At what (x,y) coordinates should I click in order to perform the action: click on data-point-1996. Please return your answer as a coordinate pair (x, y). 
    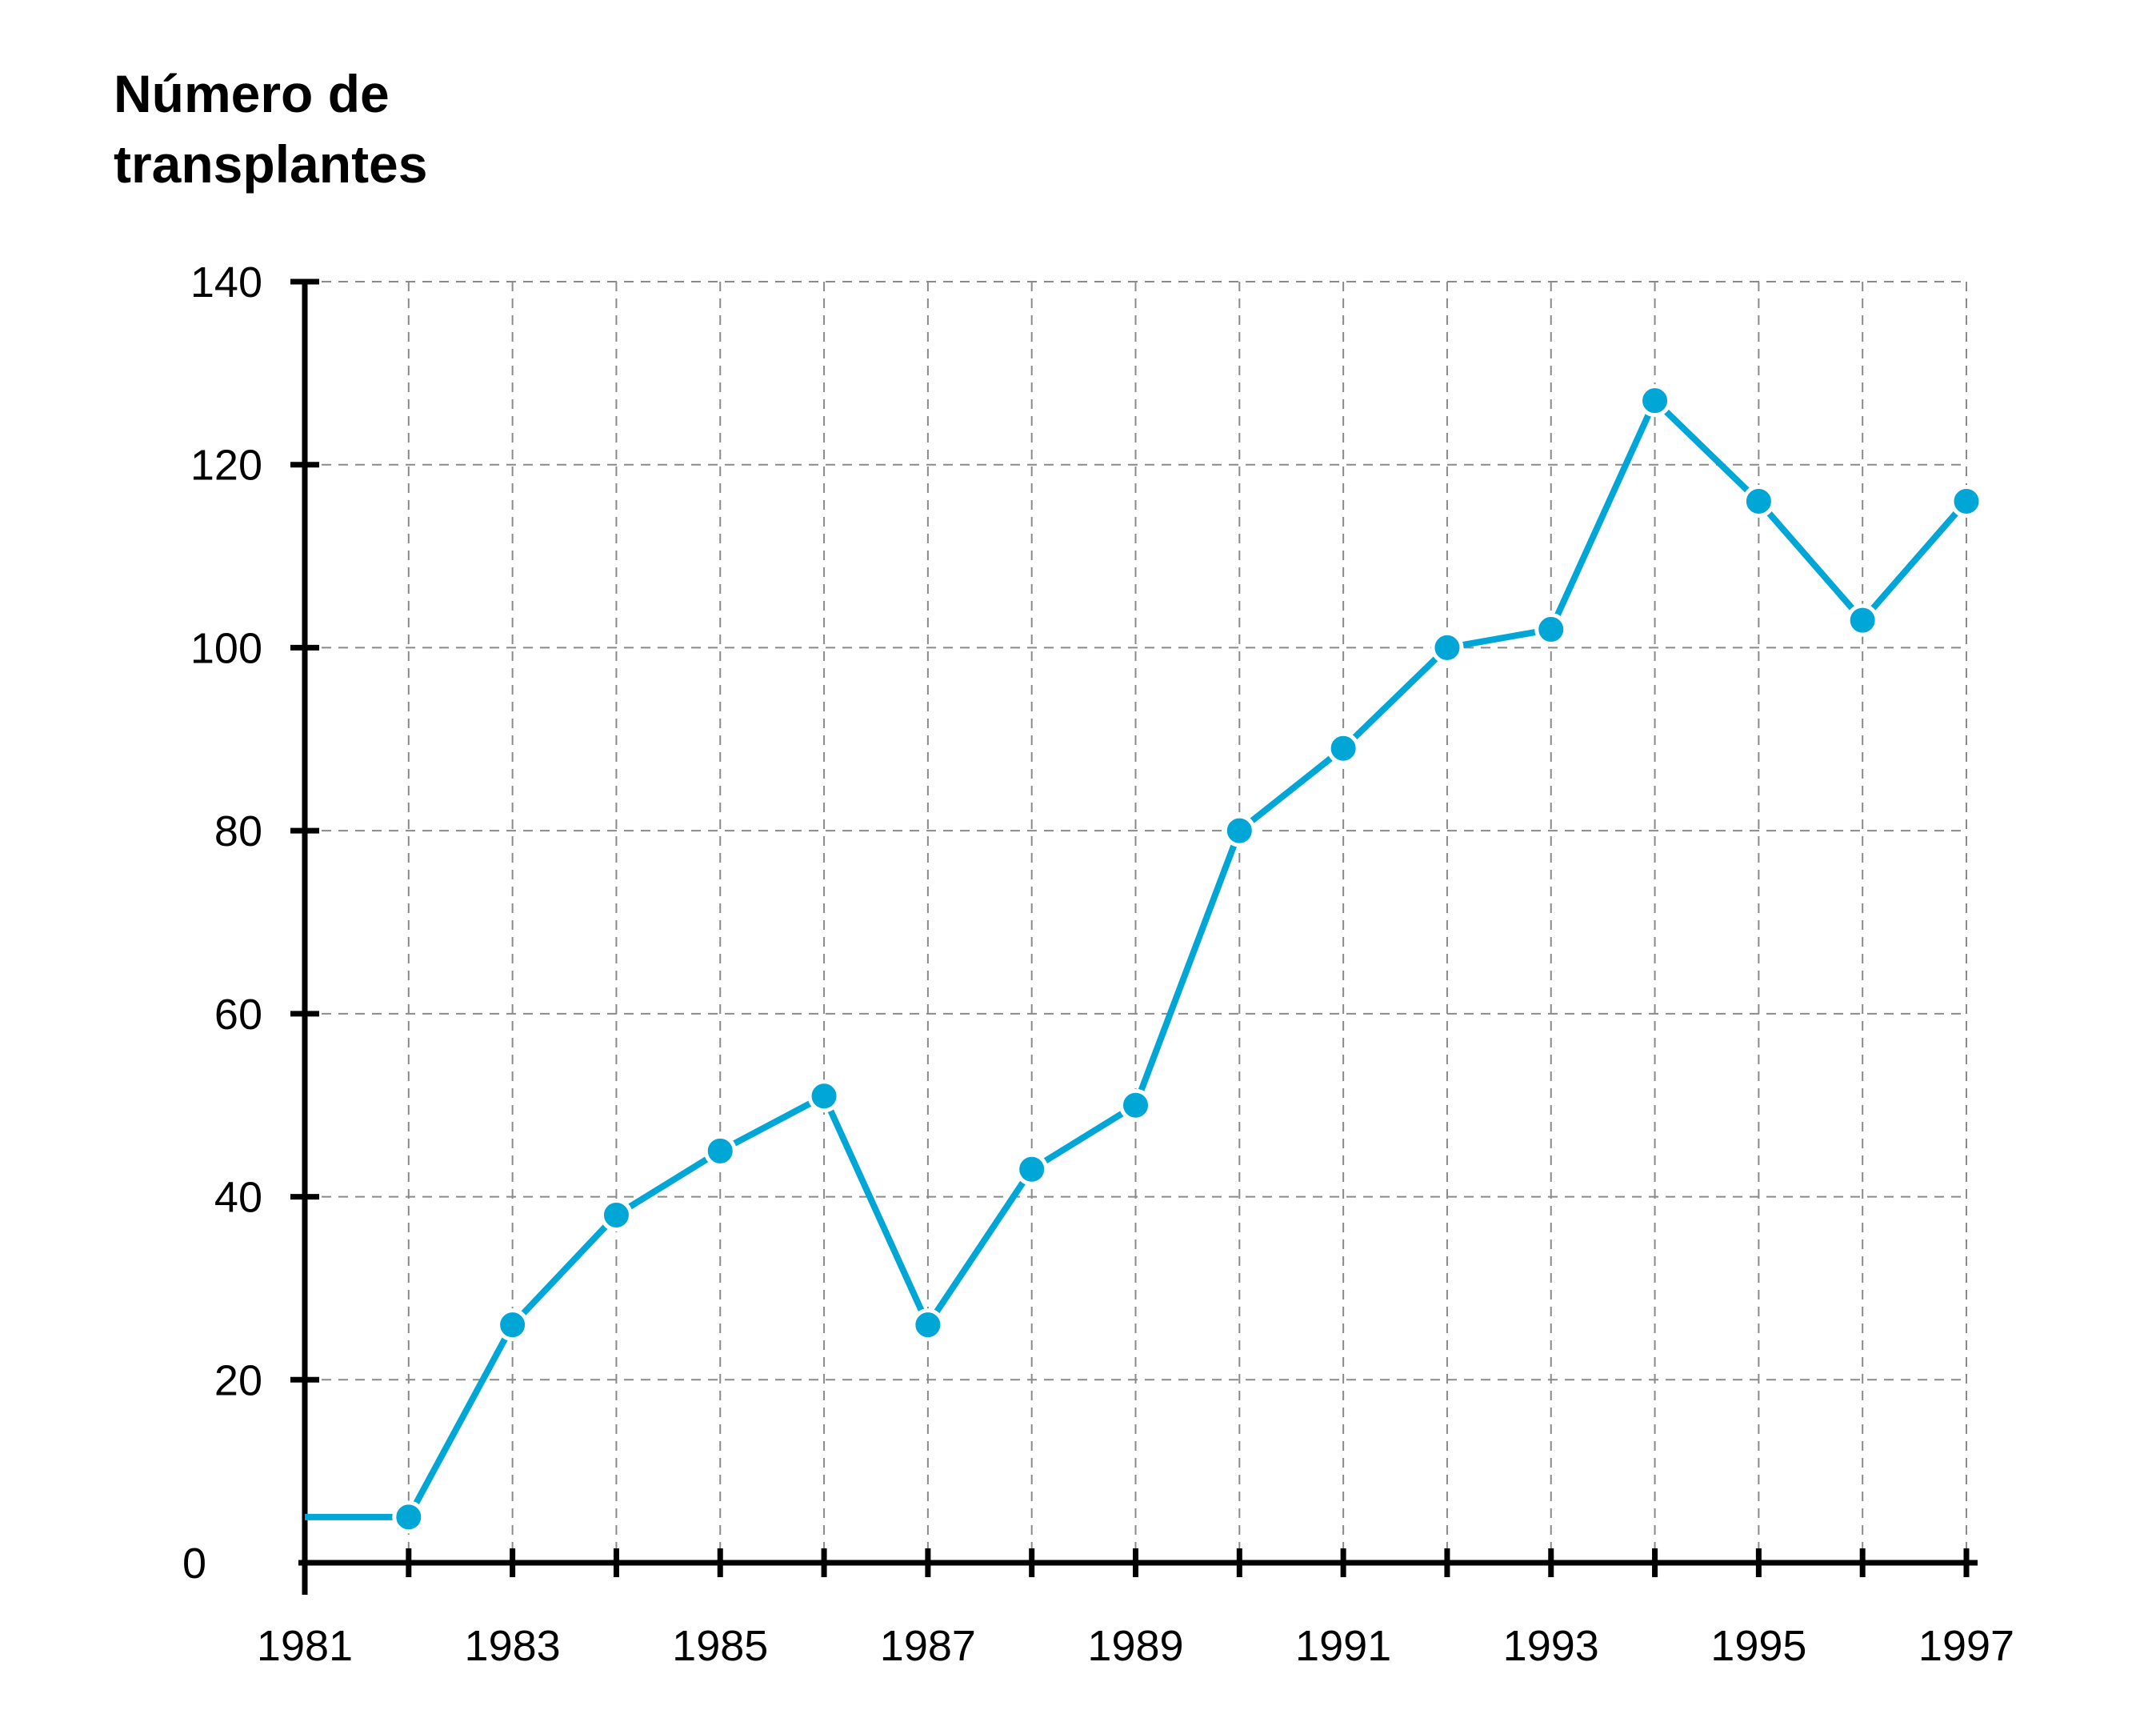
    Looking at the image, I should click on (1862, 620).